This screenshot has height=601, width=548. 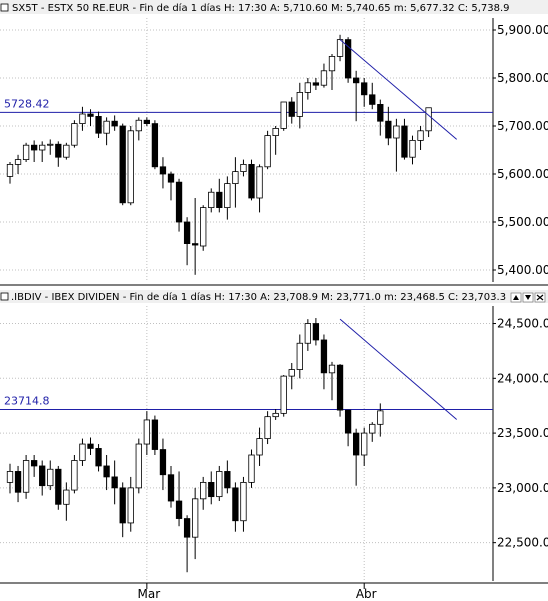 What do you see at coordinates (516, 297) in the screenshot?
I see `arrow-up-icon` at bounding box center [516, 297].